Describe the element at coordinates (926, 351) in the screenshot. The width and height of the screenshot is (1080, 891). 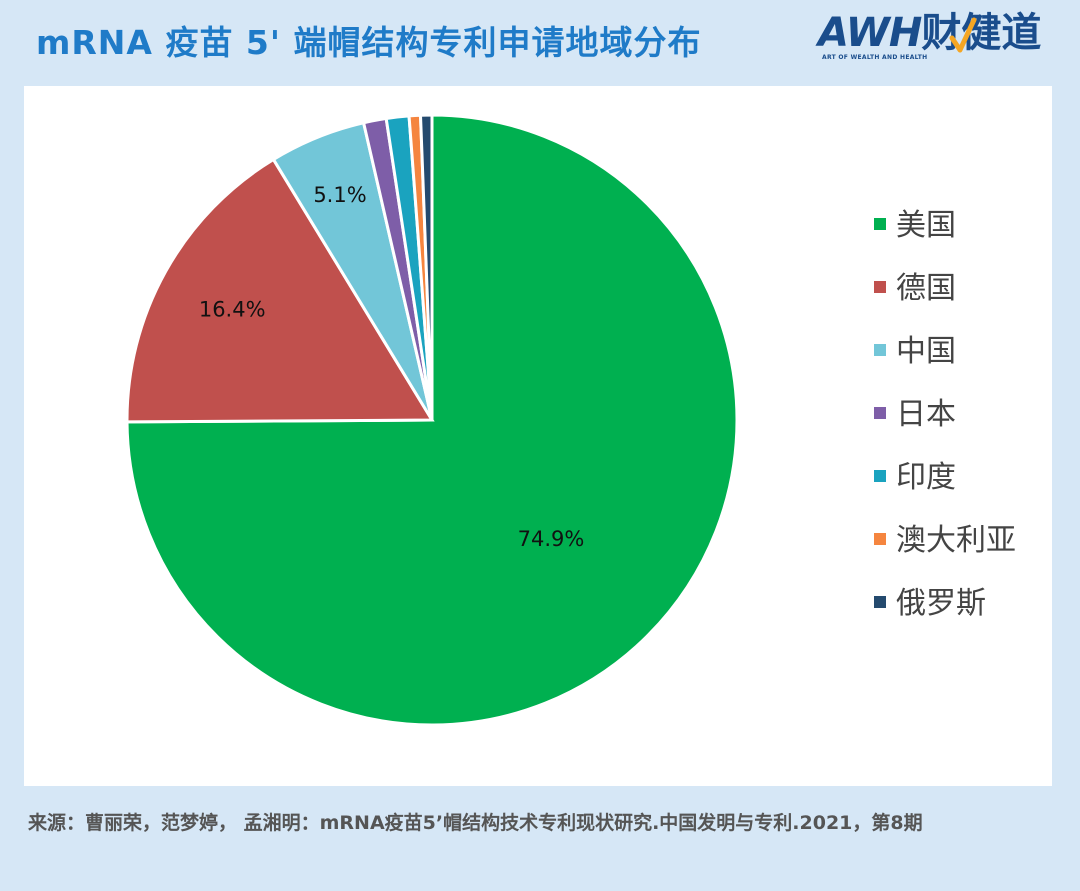
I see `legend-label: 中国` at that location.